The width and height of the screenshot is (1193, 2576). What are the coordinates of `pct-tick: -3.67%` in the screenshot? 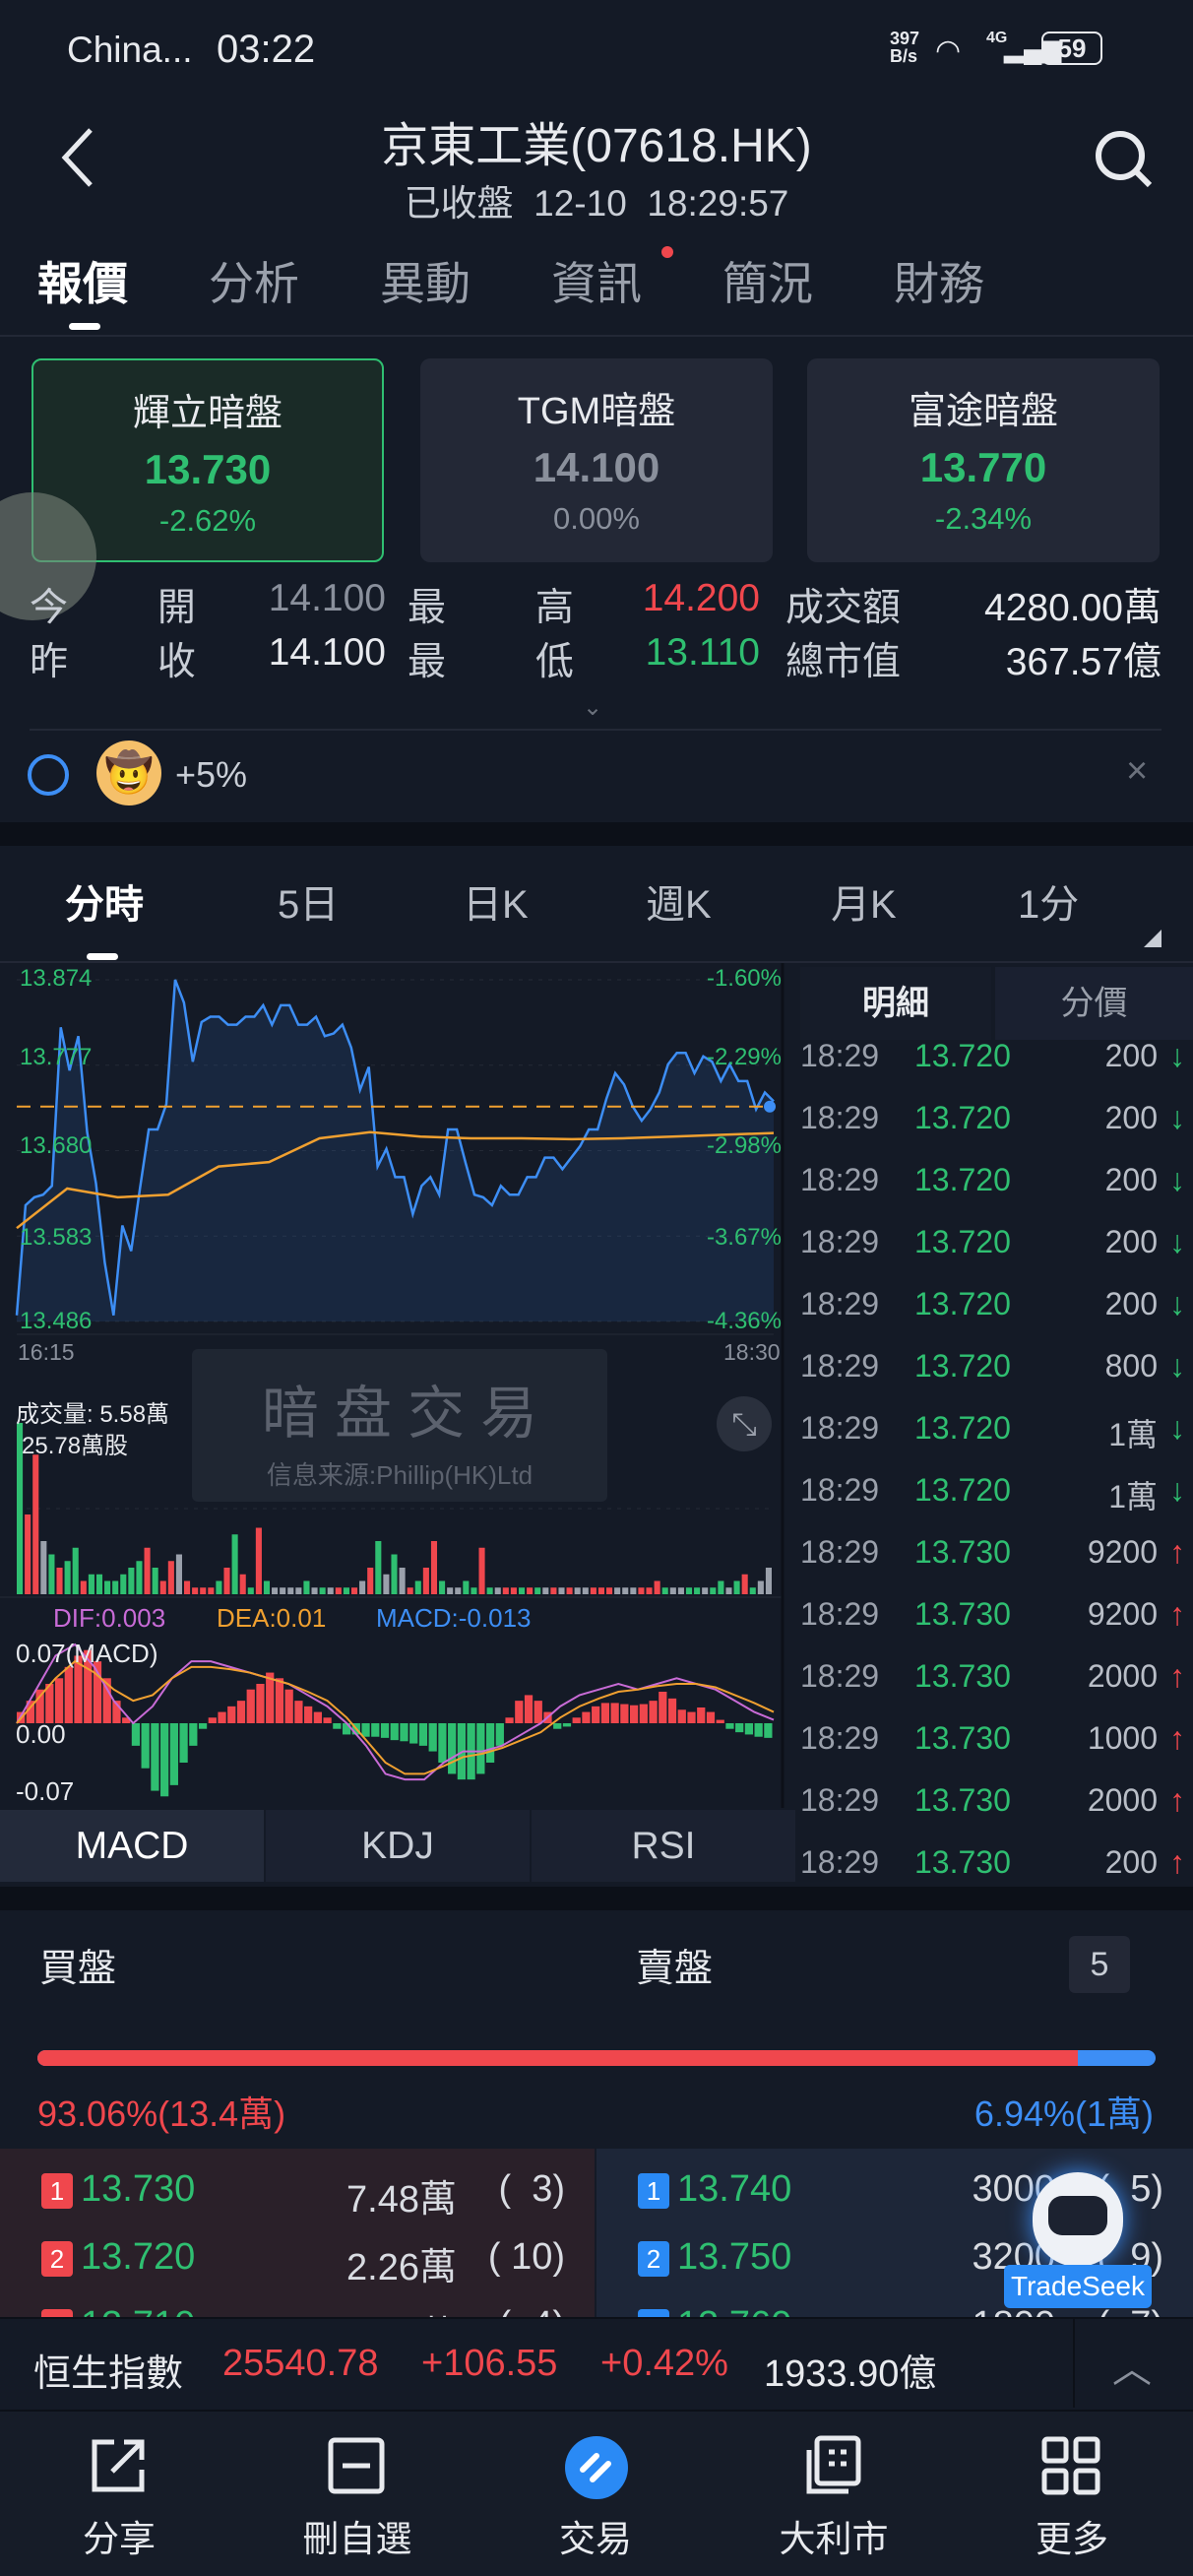 It's located at (744, 1237).